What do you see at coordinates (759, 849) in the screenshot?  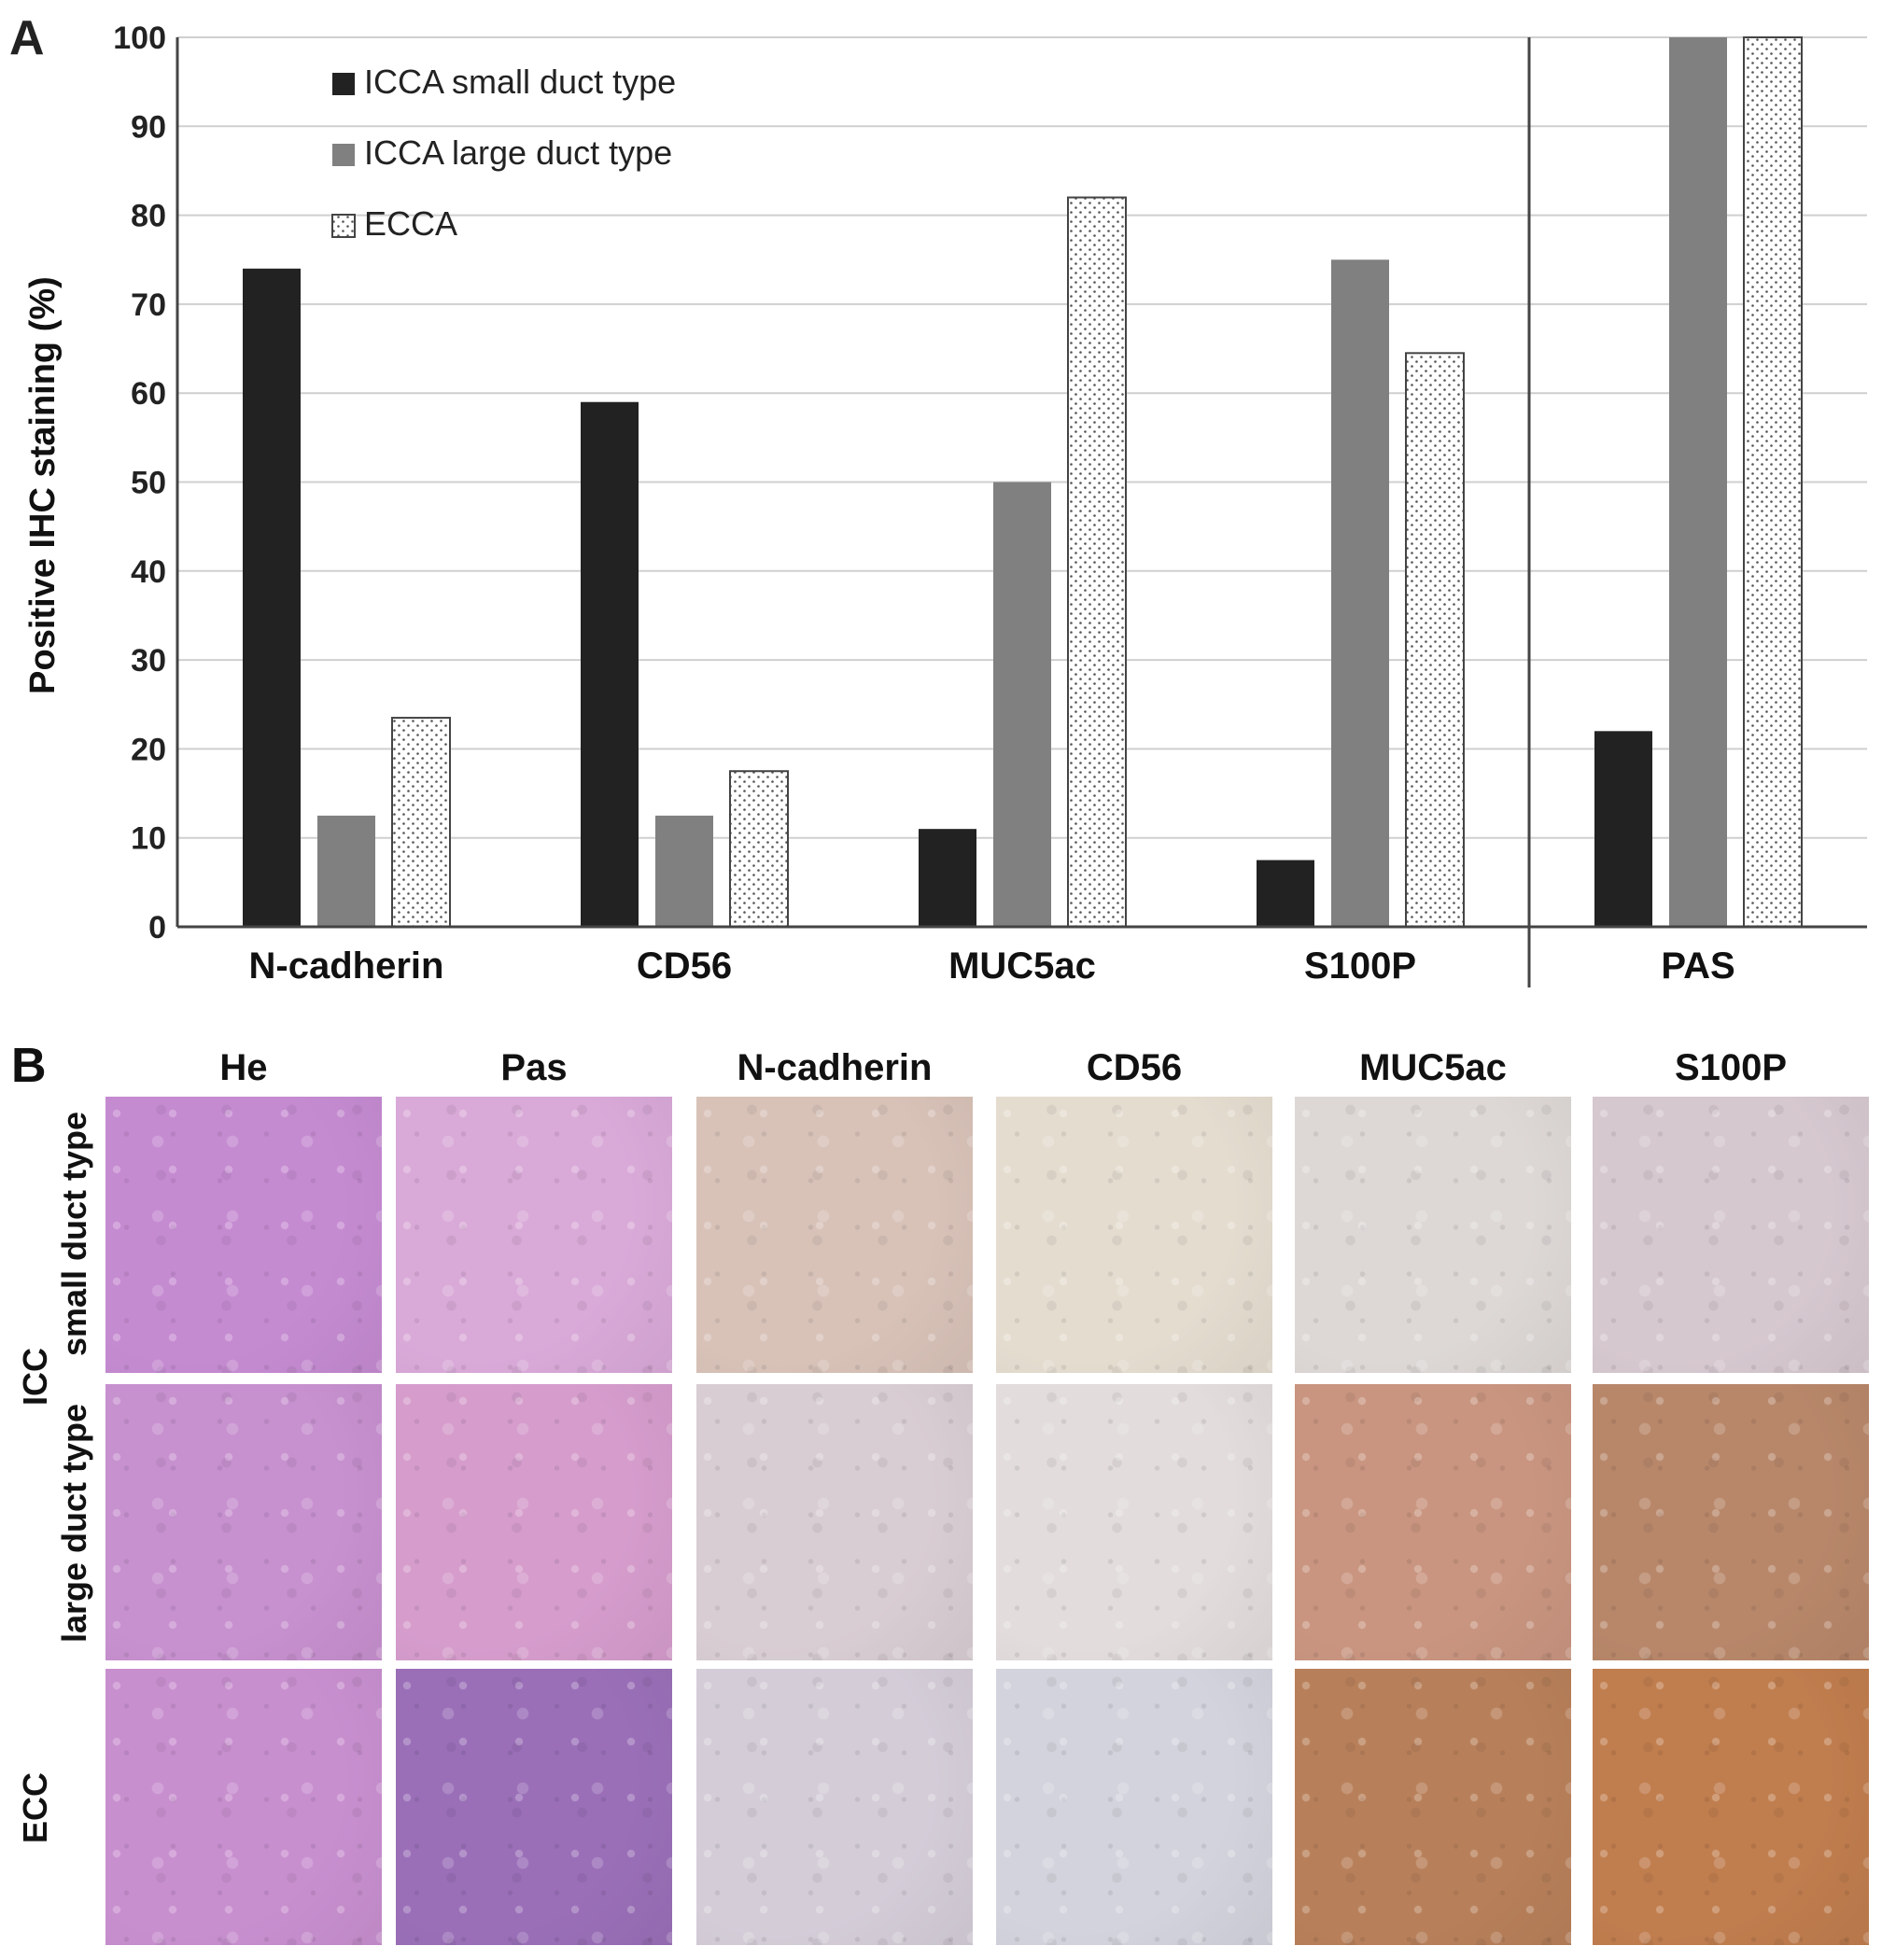 I see `bar-cd56-ecca` at bounding box center [759, 849].